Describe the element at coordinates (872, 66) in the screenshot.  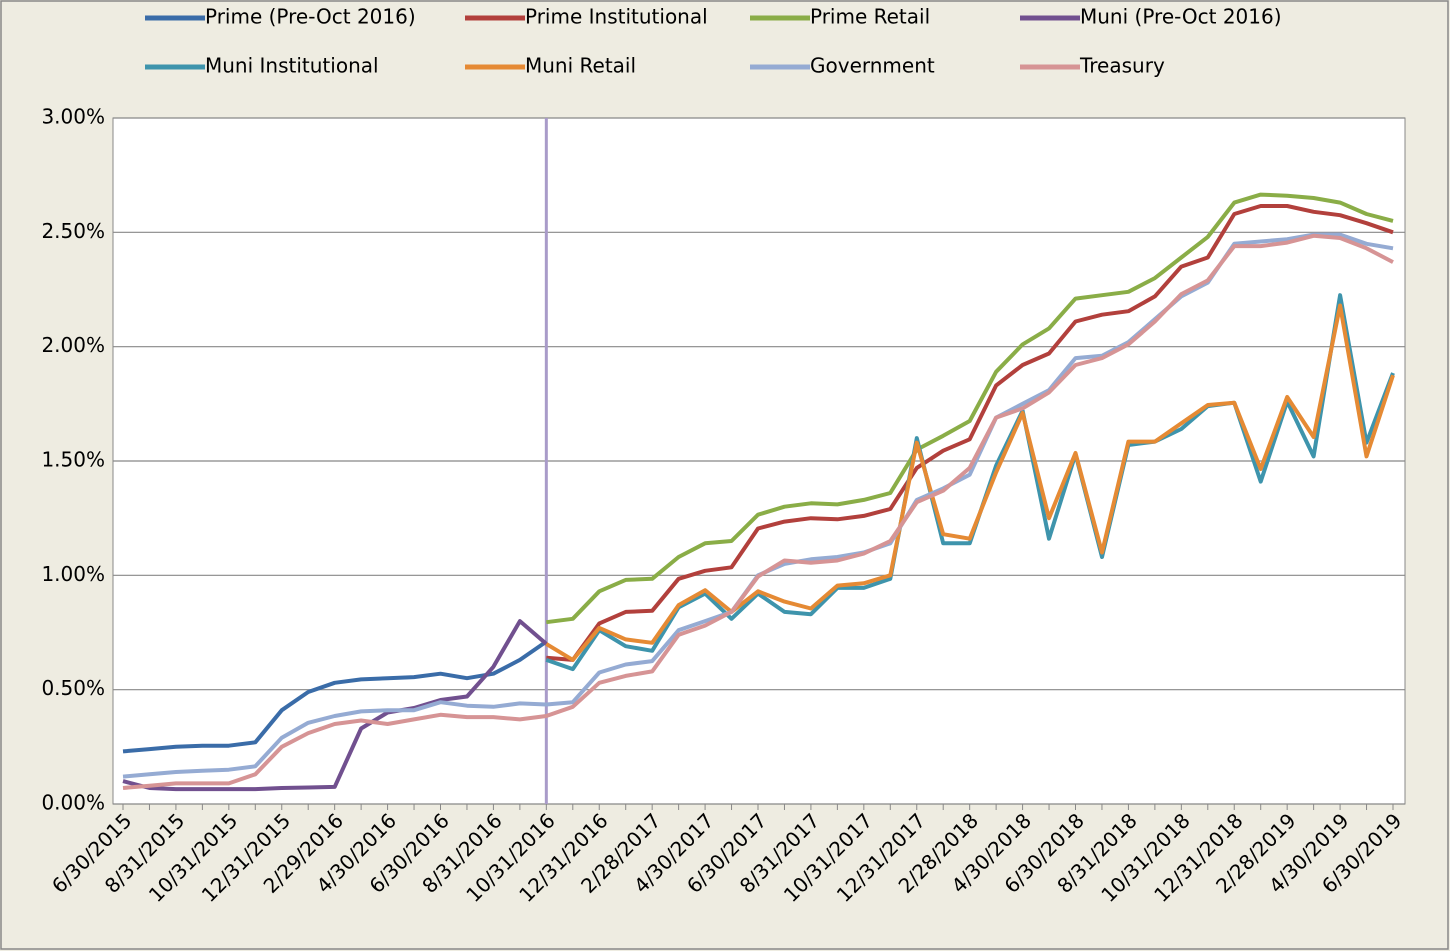
I see `legend-label: Government` at that location.